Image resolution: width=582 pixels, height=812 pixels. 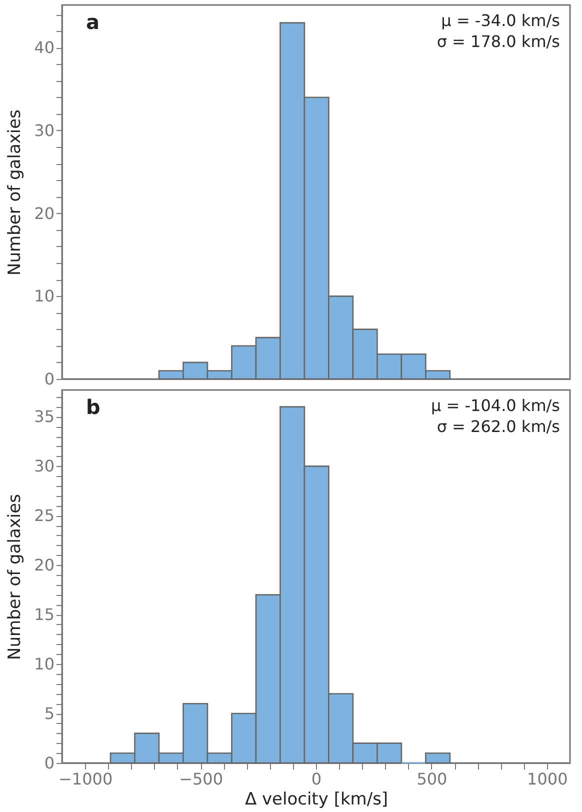 I want to click on annotation: μ = -104.0 km/s, so click(x=495, y=405).